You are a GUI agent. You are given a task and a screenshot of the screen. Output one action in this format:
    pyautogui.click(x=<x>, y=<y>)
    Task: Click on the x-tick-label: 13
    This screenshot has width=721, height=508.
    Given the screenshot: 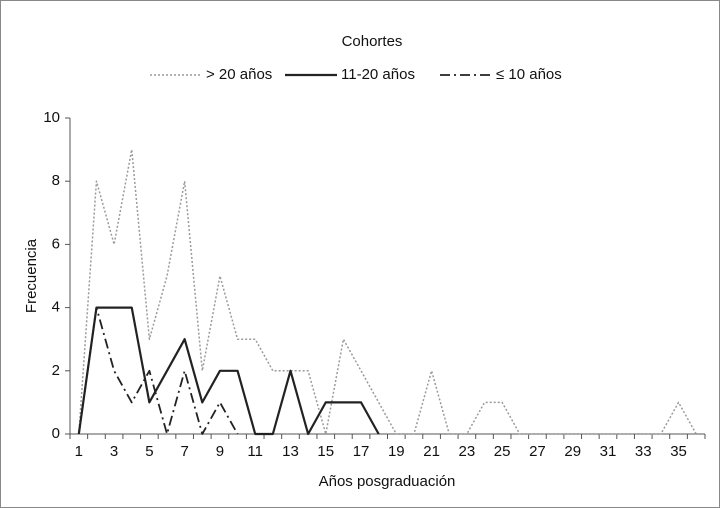 What is the action you would take?
    pyautogui.click(x=290, y=451)
    